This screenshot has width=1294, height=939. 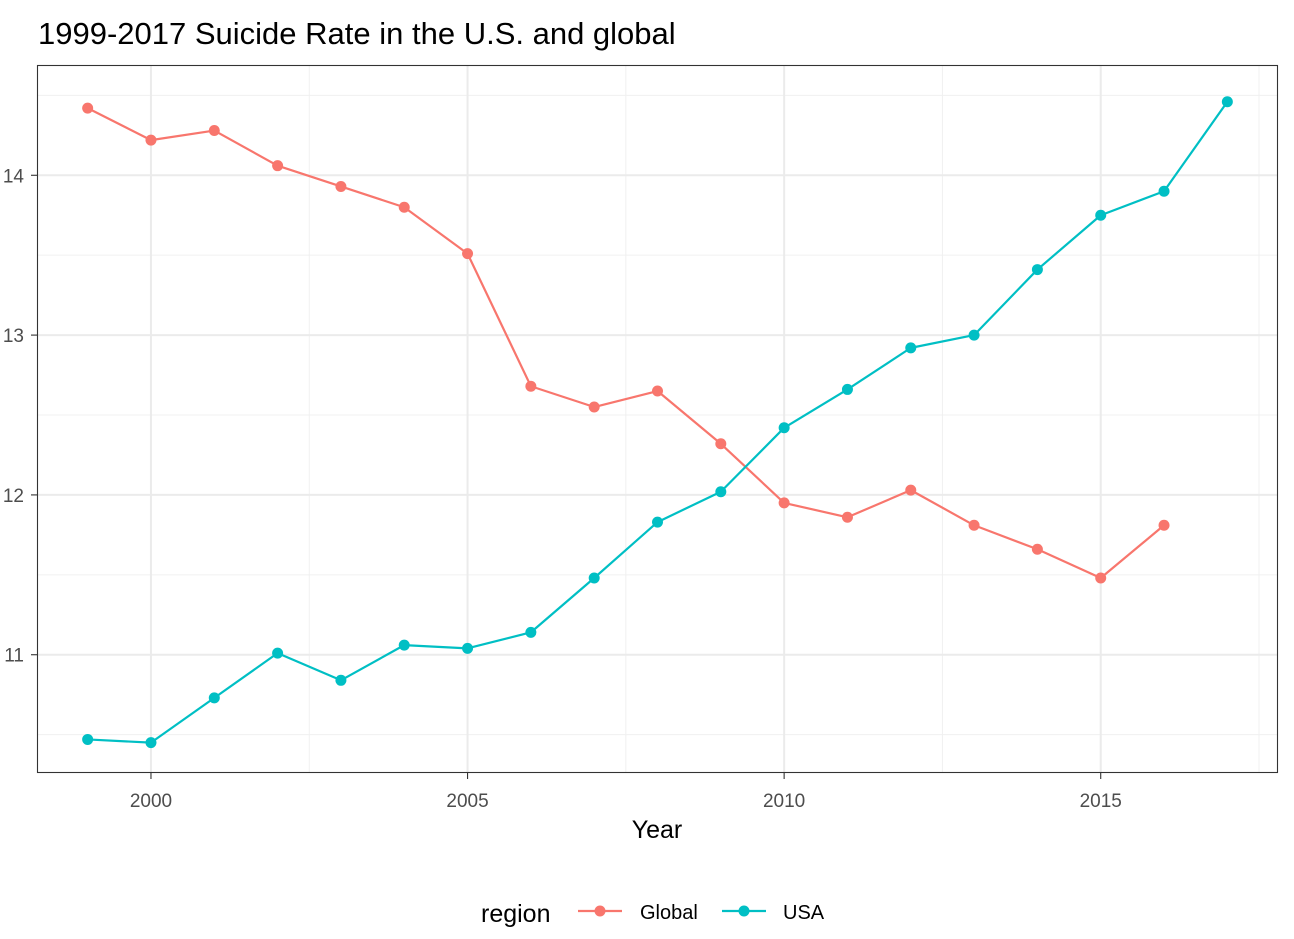 I want to click on legend-label-usa: USA, so click(x=804, y=913).